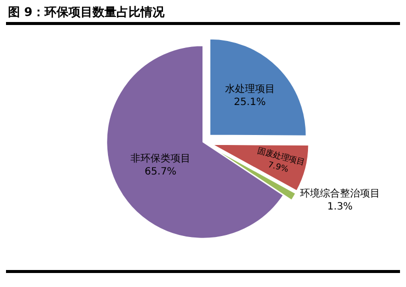  I want to click on data-label: 25.1%, so click(250, 102).